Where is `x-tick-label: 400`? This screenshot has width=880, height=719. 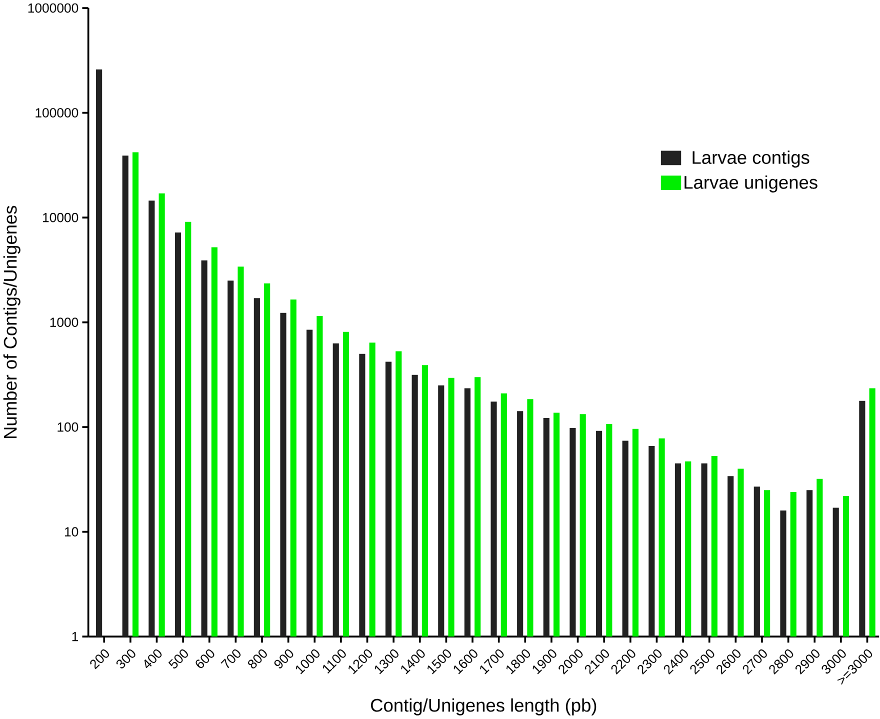 x-tick-label: 400 is located at coordinates (153, 659).